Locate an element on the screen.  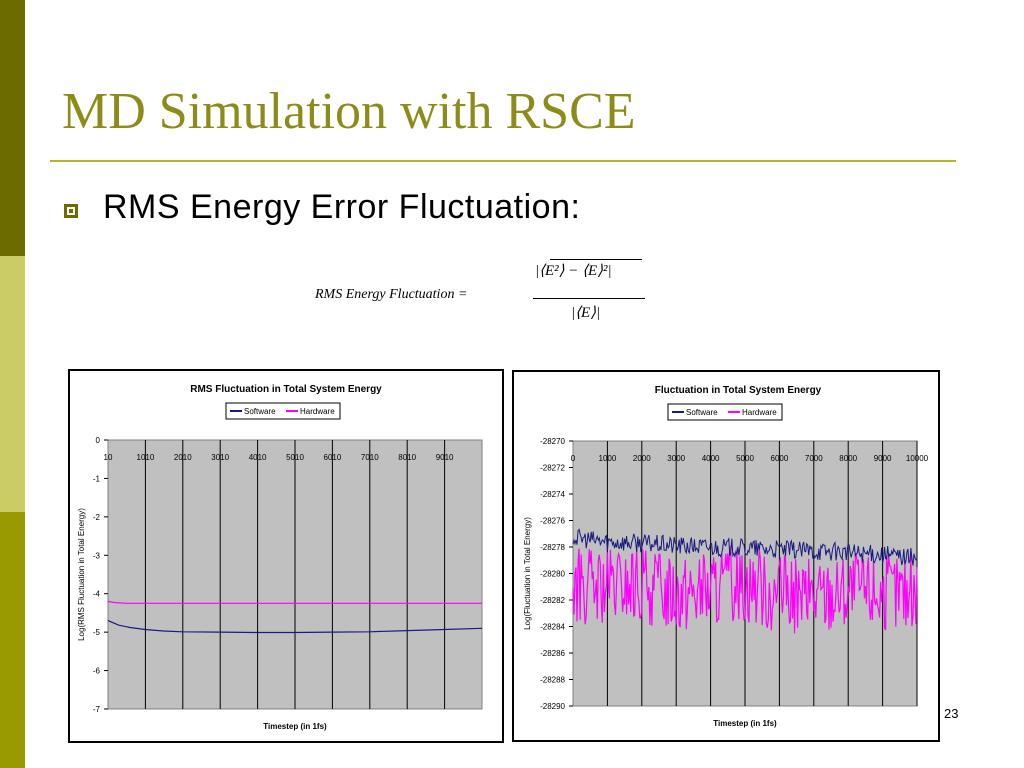
y-axis-label: Log(RMS Fluctuation in Total Energy) is located at coordinates (81, 574).